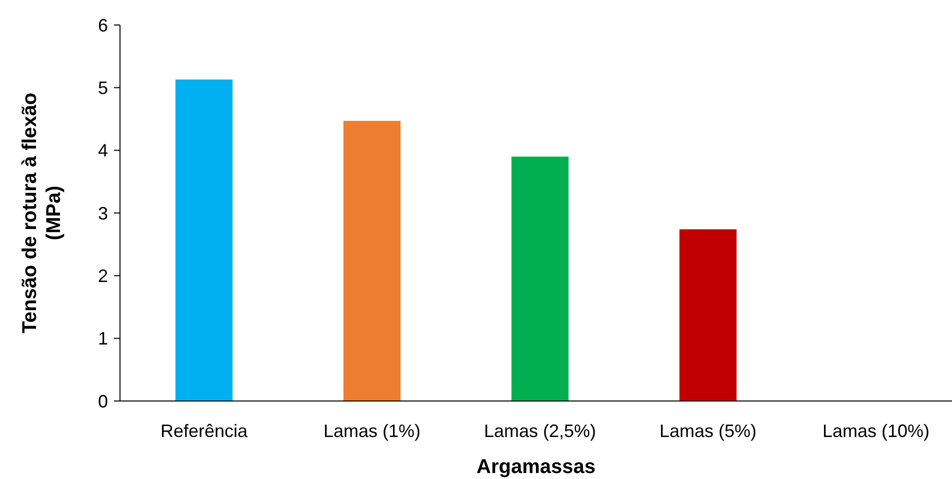  I want to click on x-tick-label: Lamas (1%), so click(372, 431).